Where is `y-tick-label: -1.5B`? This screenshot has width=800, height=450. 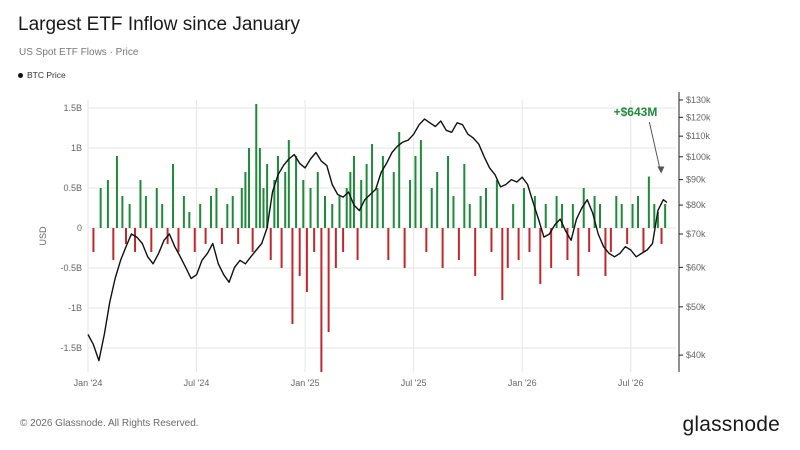
y-tick-label: -1.5B is located at coordinates (71, 348).